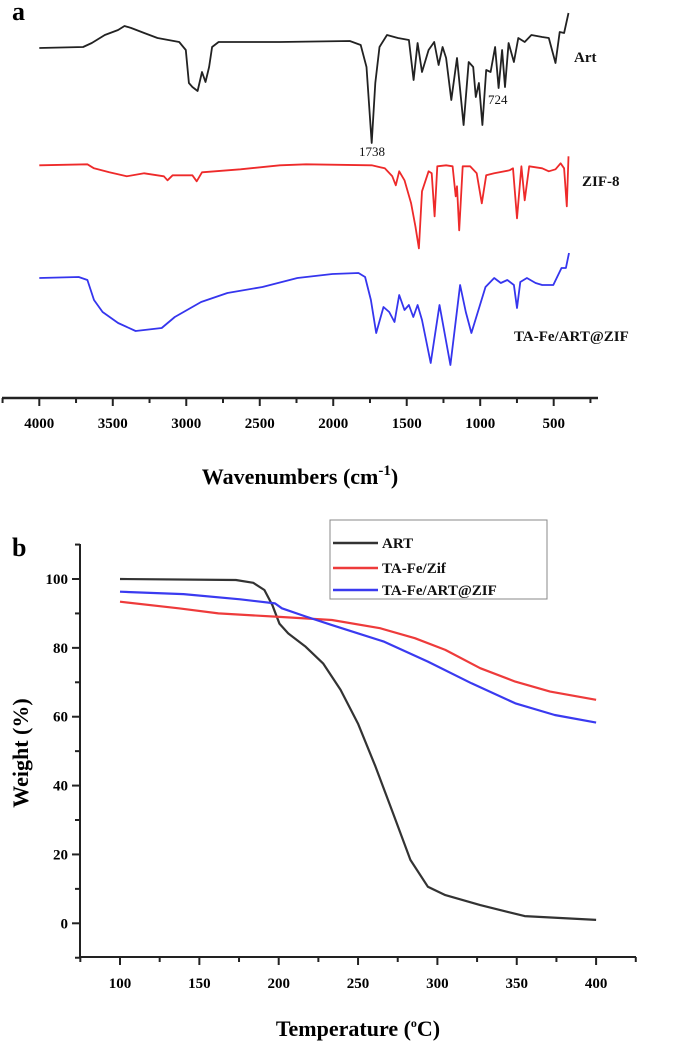  Describe the element at coordinates (296, 415) in the screenshot. I see `x-ticks-a: 4000 3500 3000 2500 2000 1500 1000 500` at that location.